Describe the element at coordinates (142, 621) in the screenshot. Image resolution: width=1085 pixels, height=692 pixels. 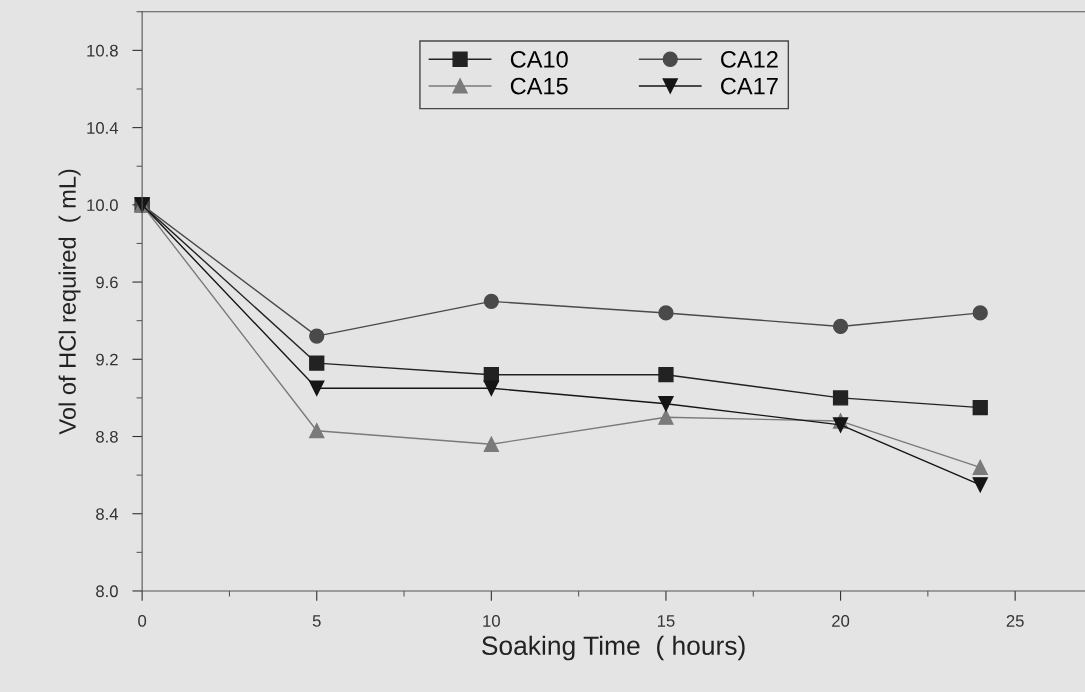
I see `x-tick-label: 0` at that location.